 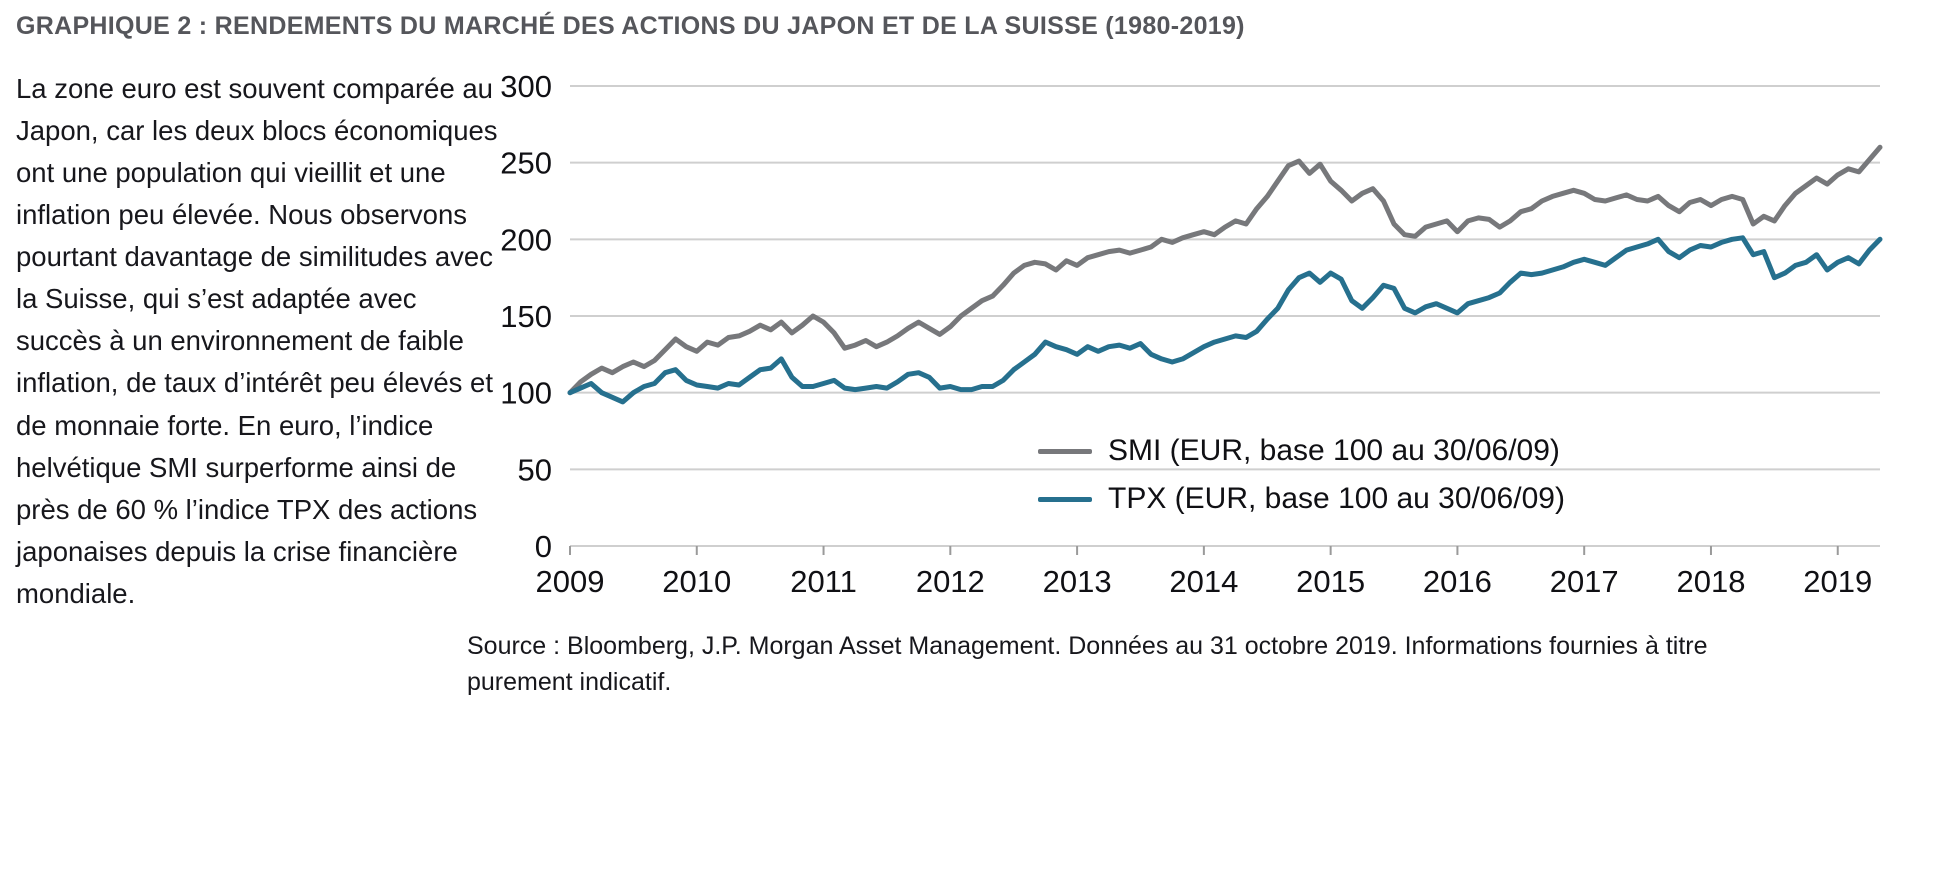 I want to click on svg-text: 2018, so click(x=1710, y=581).